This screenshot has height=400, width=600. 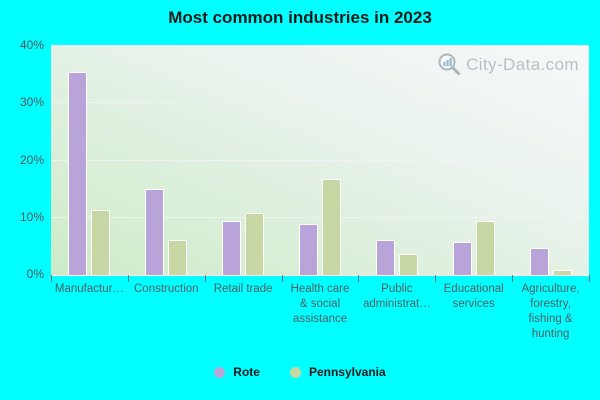 I want to click on legend-dot-pennsylvania, so click(x=295, y=372).